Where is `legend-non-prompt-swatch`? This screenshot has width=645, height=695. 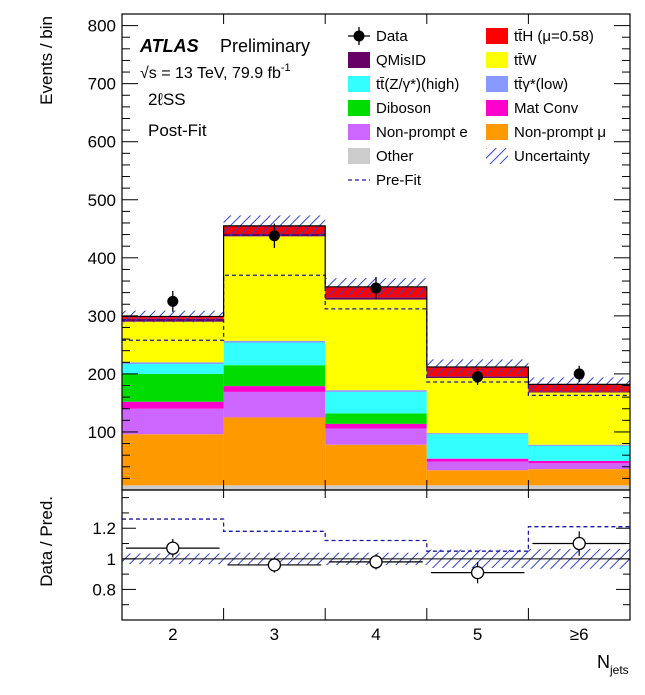
legend-non-prompt-swatch is located at coordinates (497, 132).